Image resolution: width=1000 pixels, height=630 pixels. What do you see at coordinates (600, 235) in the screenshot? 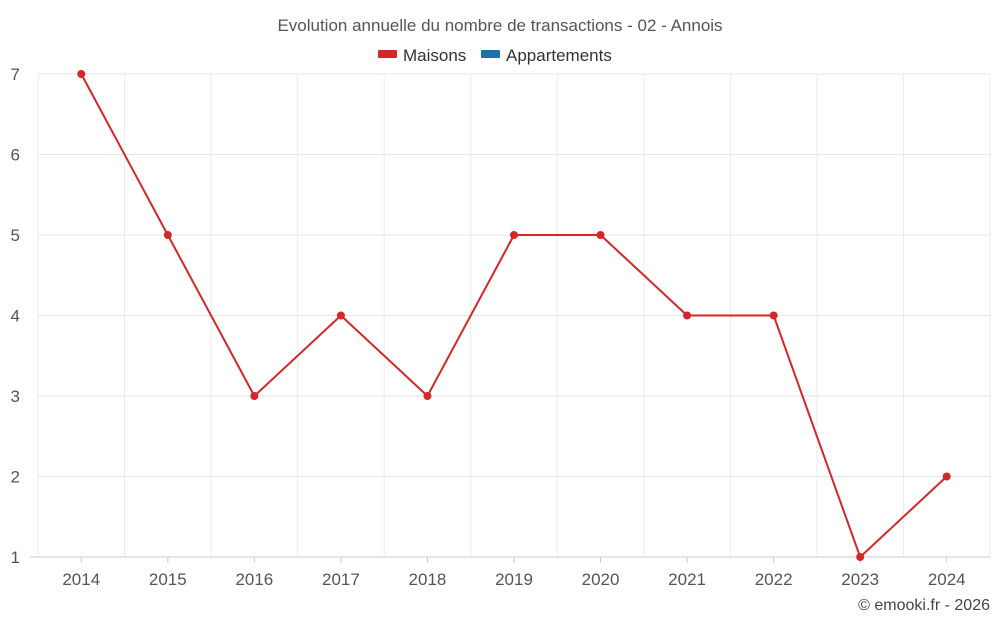
I see `data-point-maisons-2020` at bounding box center [600, 235].